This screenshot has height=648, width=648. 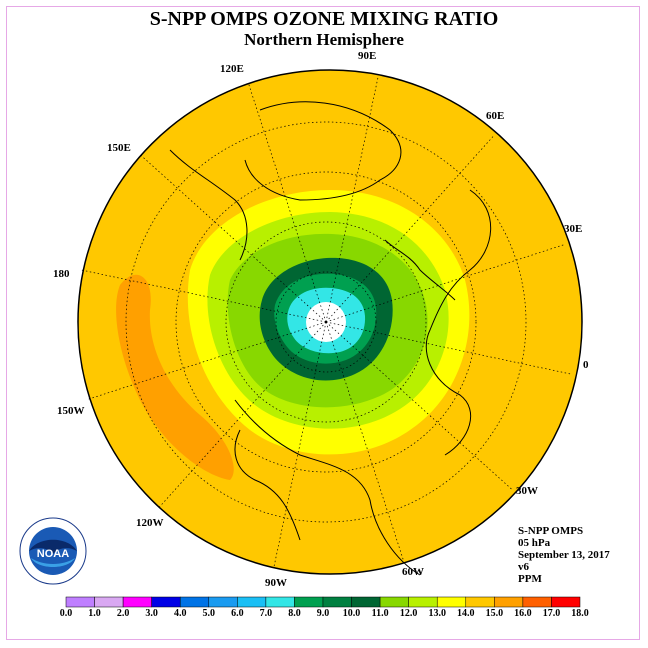 What do you see at coordinates (408, 613) in the screenshot?
I see `colorbar-tick-label: 12.0` at bounding box center [408, 613].